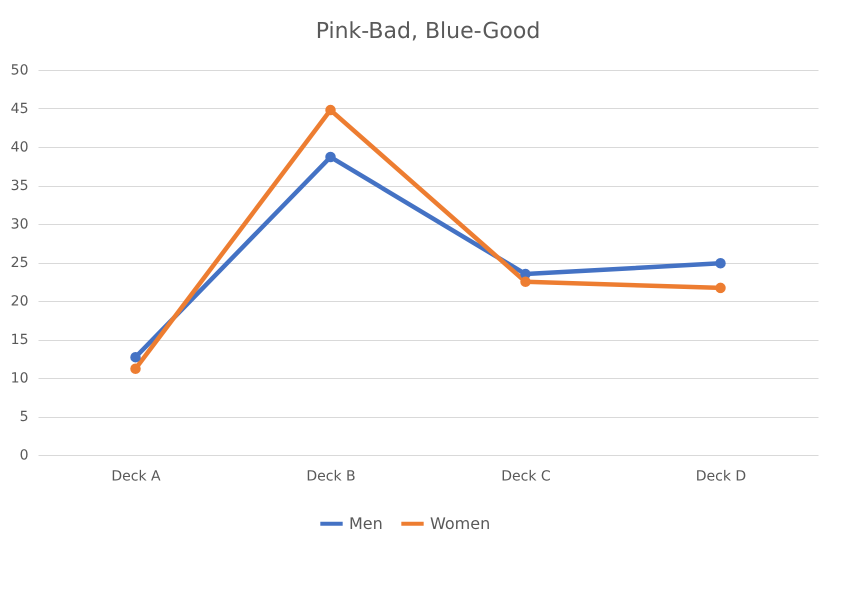 The height and width of the screenshot is (606, 860). Describe the element at coordinates (24, 456) in the screenshot. I see `y-tick-label: 0` at that location.